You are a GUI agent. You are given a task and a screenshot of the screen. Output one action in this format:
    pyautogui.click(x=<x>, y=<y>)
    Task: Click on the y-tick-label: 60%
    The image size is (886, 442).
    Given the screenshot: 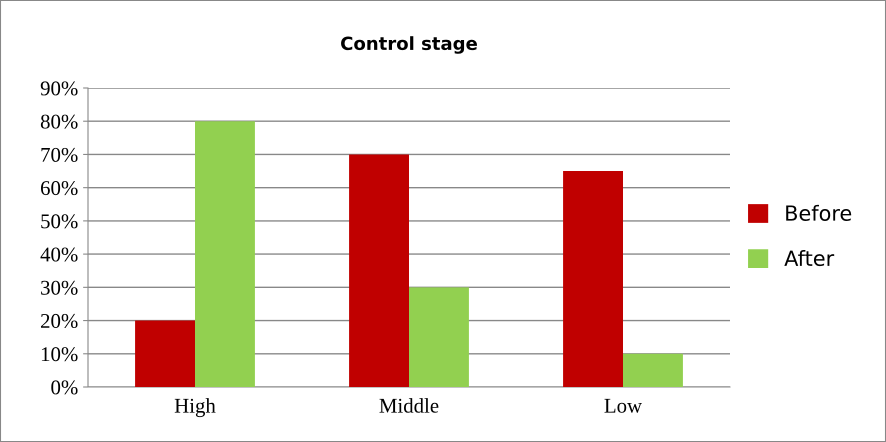 What is the action you would take?
    pyautogui.click(x=59, y=188)
    